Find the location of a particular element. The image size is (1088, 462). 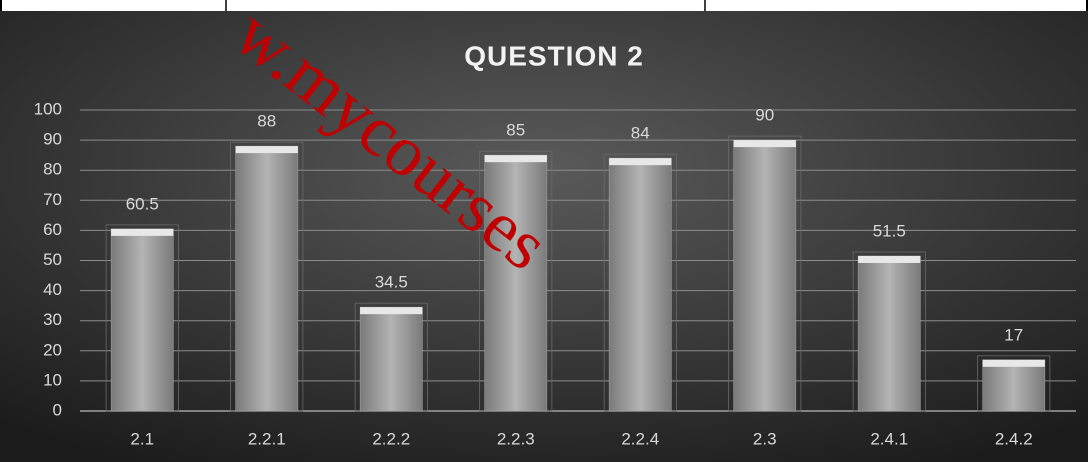

x-tick-label: 2.2.1 is located at coordinates (267, 438).